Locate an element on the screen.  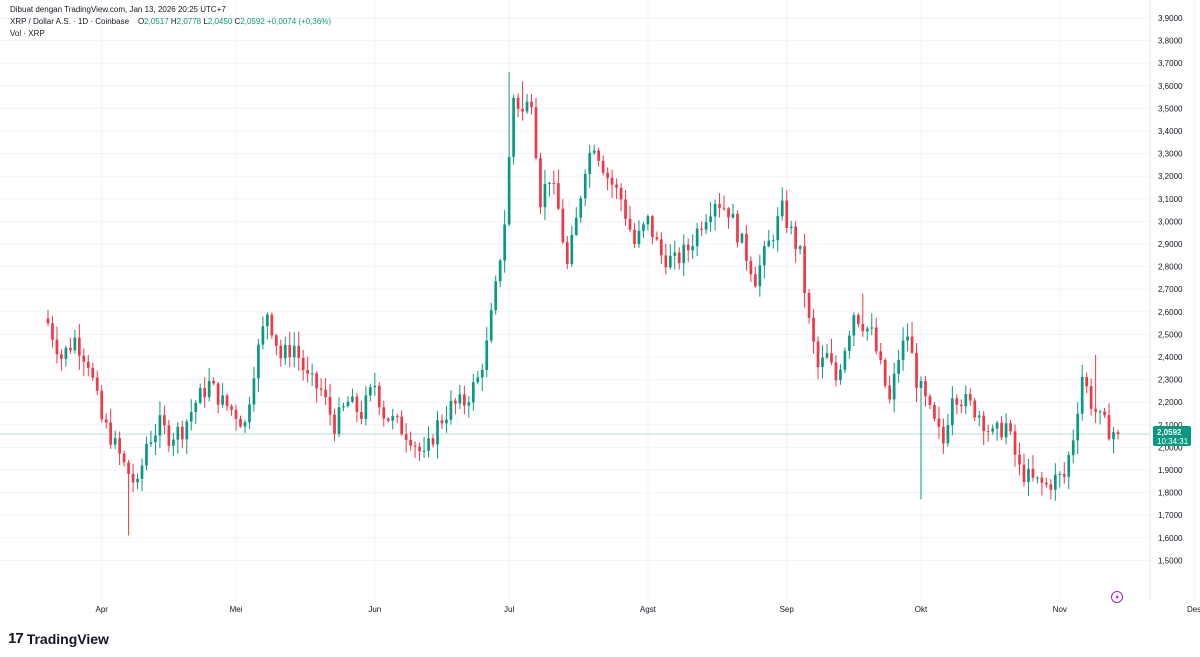
y-tick-label: 3,8000 is located at coordinates (1170, 41).